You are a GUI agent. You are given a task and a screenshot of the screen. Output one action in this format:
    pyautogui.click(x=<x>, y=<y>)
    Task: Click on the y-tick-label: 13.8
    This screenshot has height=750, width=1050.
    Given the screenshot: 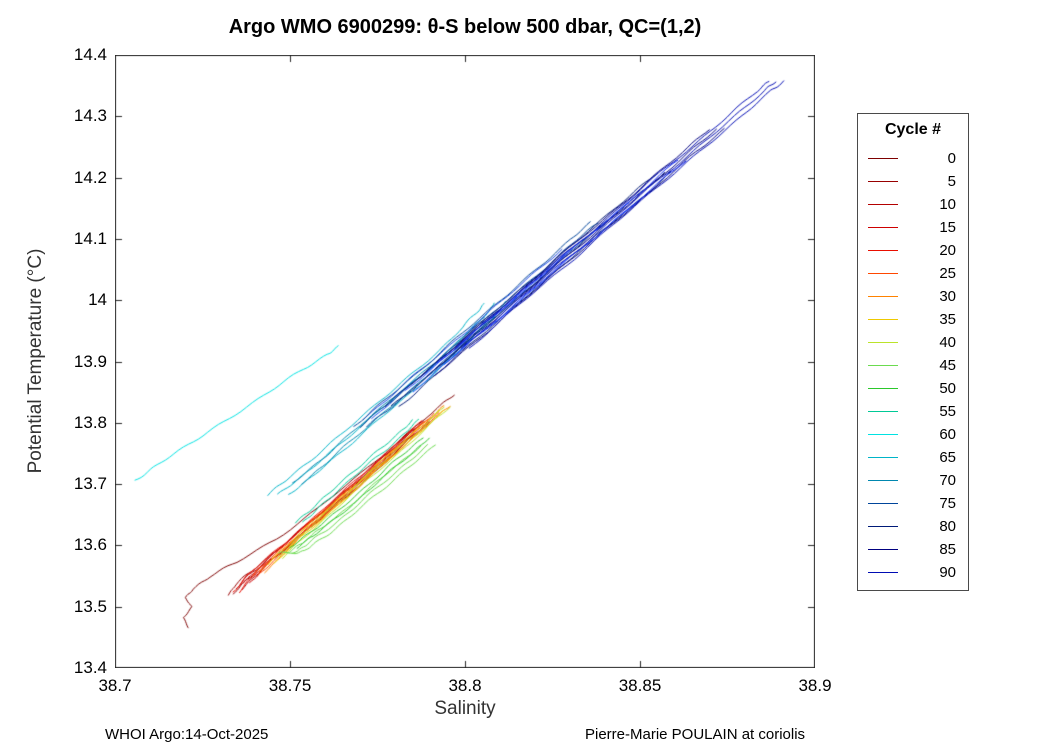 What is the action you would take?
    pyautogui.click(x=90, y=422)
    